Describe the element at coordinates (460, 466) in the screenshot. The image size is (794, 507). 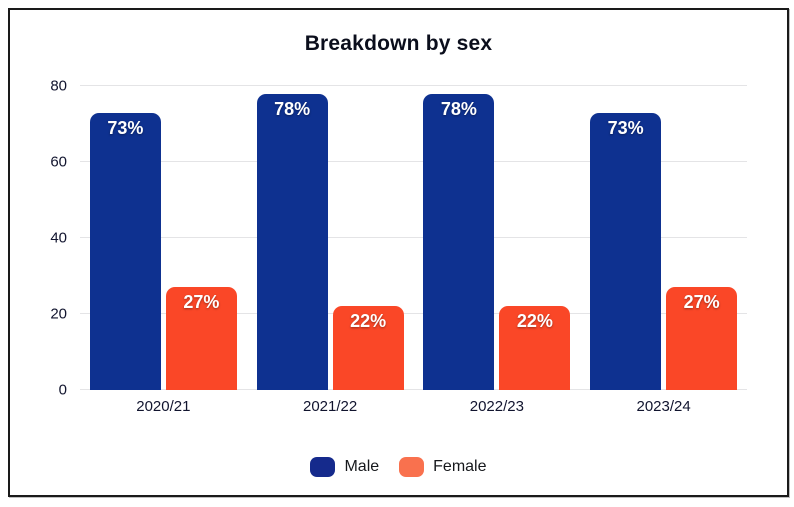
I see `legend-label-female: Female` at that location.